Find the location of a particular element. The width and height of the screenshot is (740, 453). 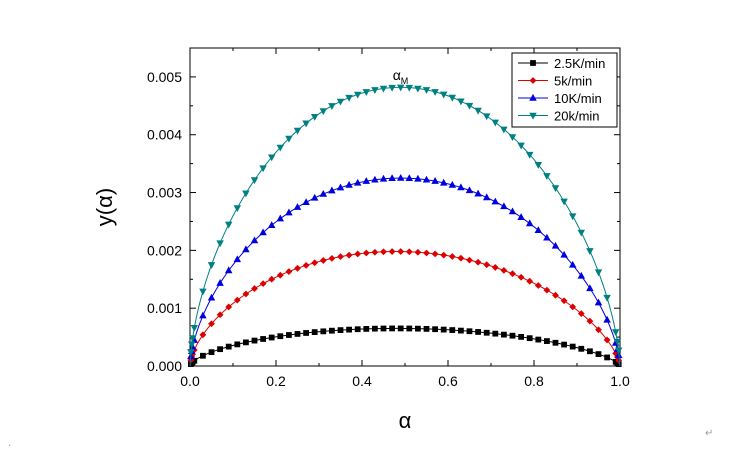

x-tick-label: 0.4 is located at coordinates (362, 381).